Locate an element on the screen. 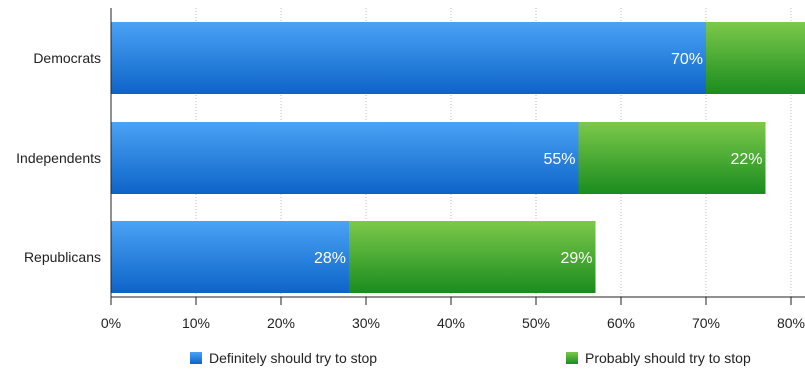  category-label: Independents is located at coordinates (58, 158).